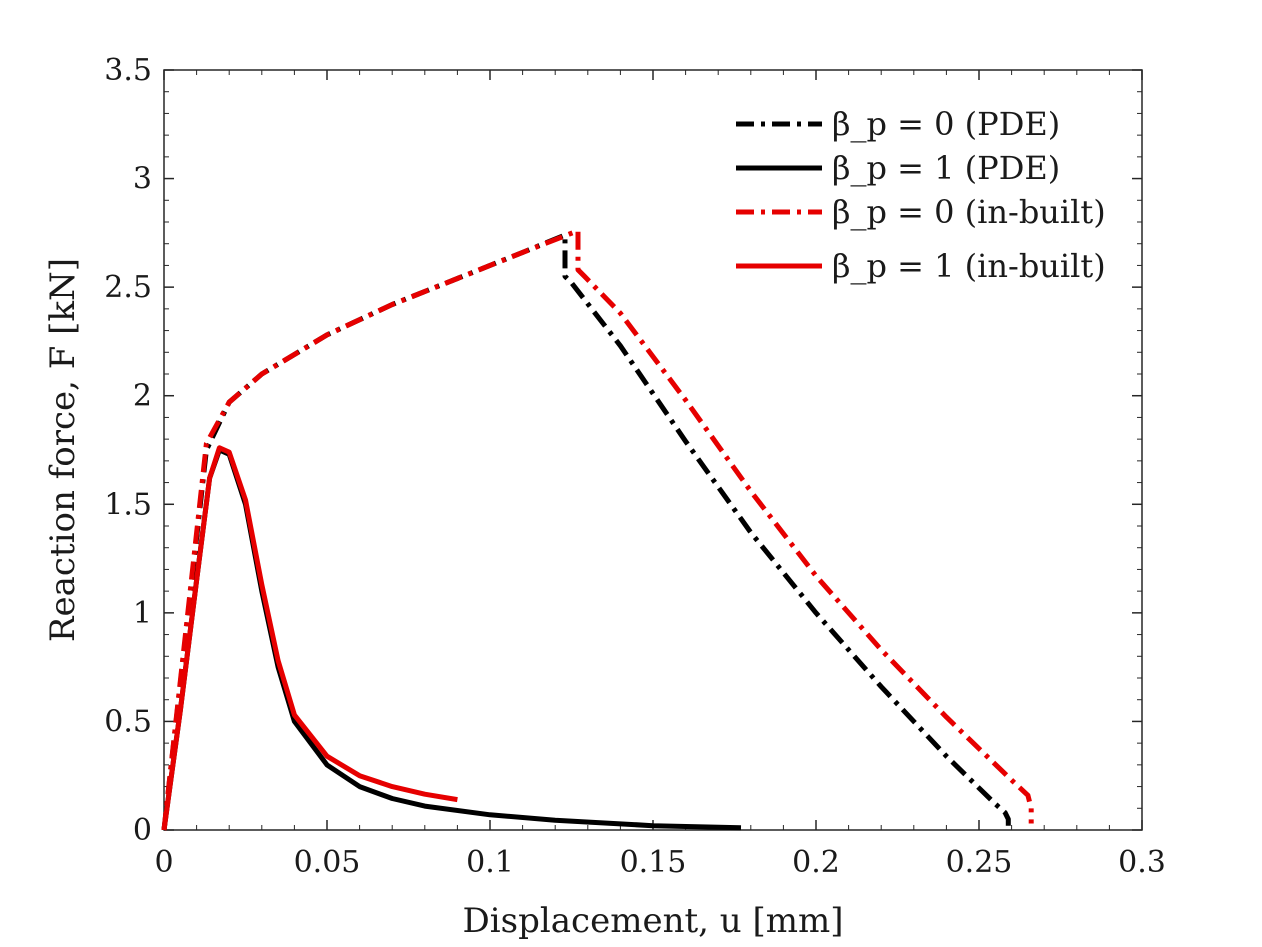 The height and width of the screenshot is (947, 1262). I want to click on y-tick-label: 0, so click(142, 830).